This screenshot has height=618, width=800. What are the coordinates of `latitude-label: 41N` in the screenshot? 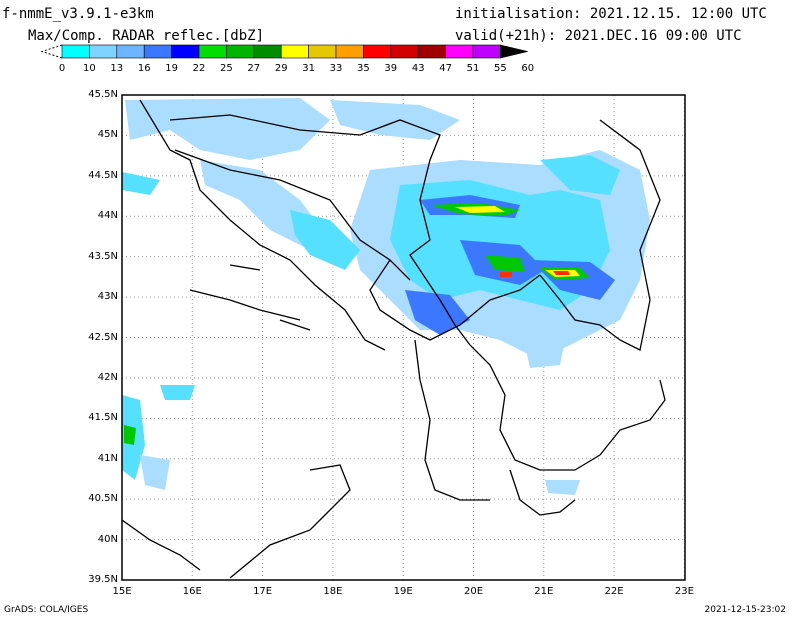 It's located at (107, 458).